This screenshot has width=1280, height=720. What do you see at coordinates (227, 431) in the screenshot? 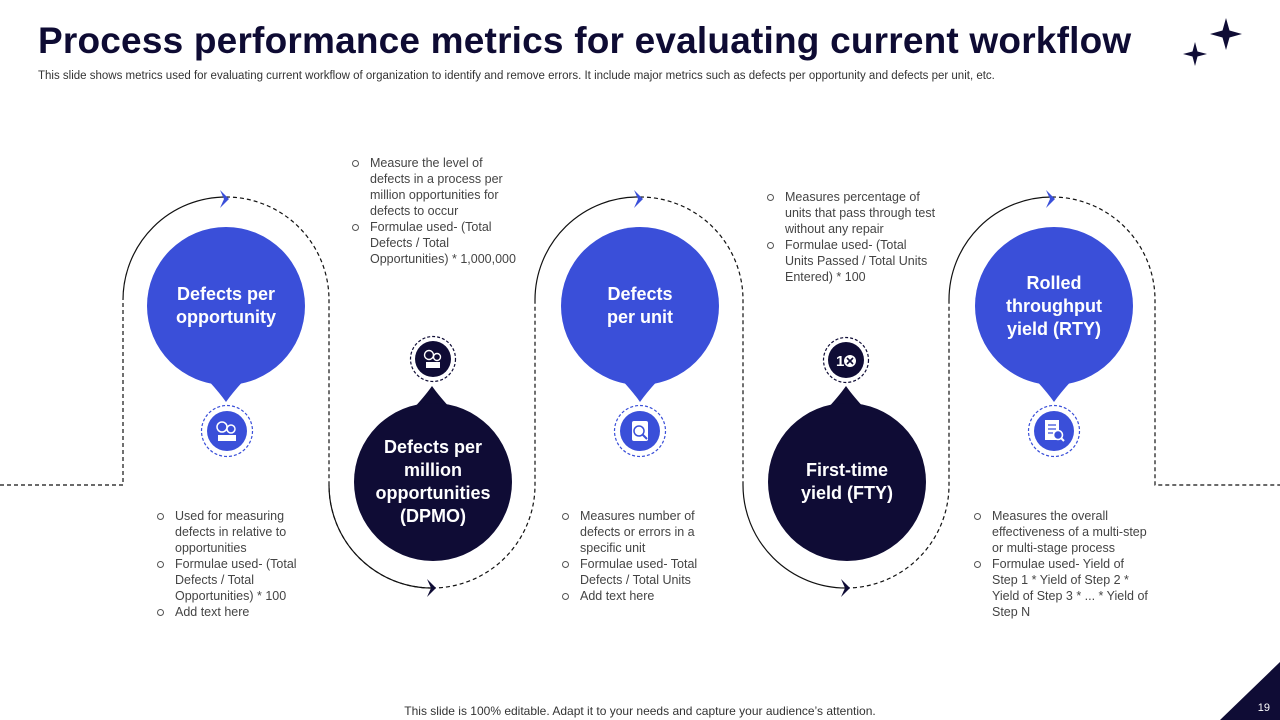
I see `defects-opportunity-icon` at bounding box center [227, 431].